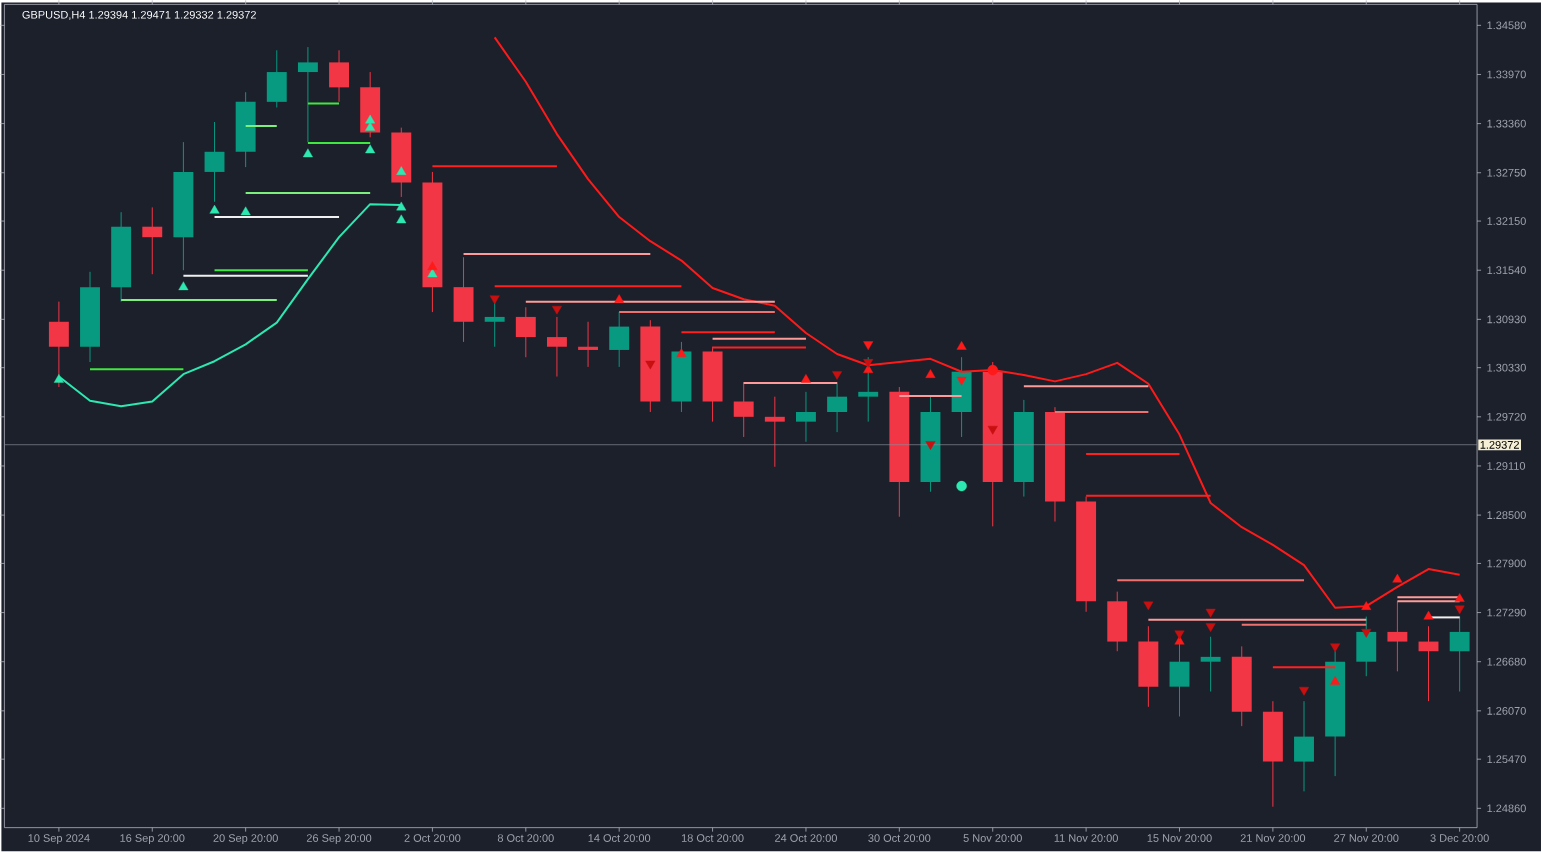  Describe the element at coordinates (806, 838) in the screenshot. I see `x-tick-label: 24 Oct 20:00` at that location.